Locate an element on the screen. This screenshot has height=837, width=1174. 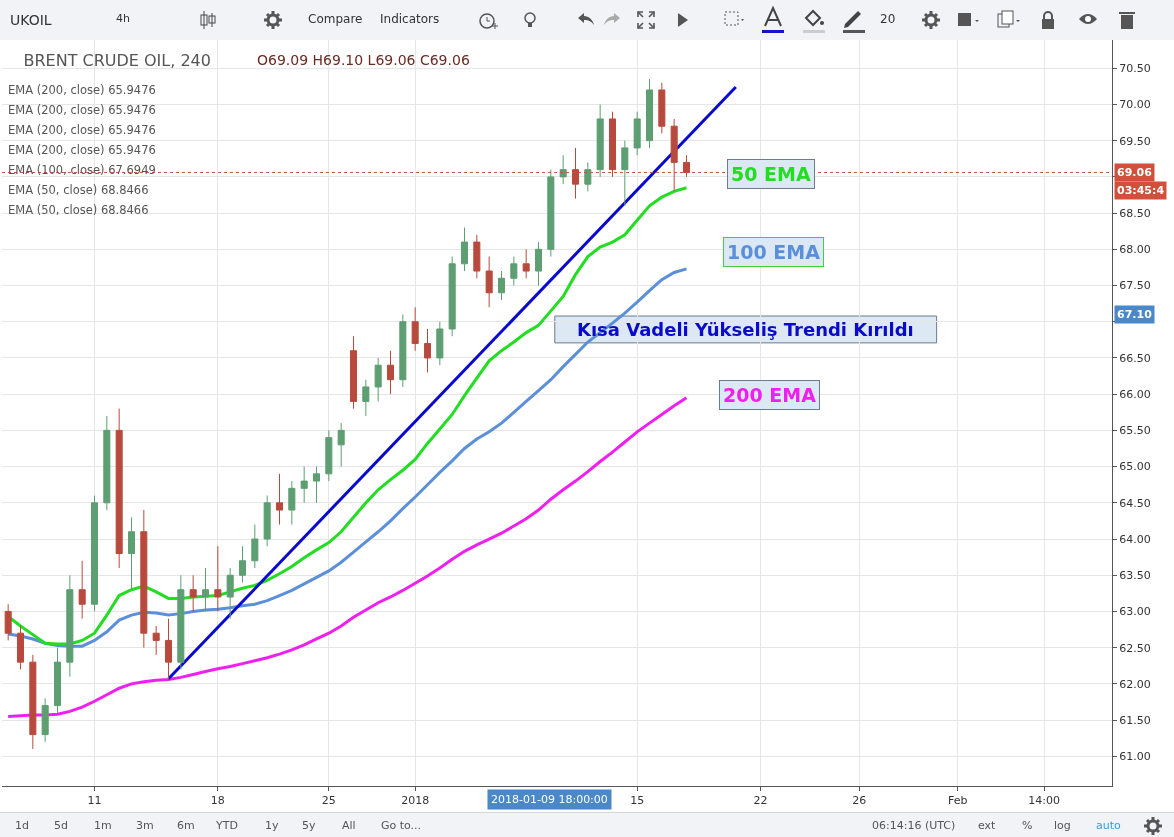
text: 03:45:4 is located at coordinates (1141, 190).